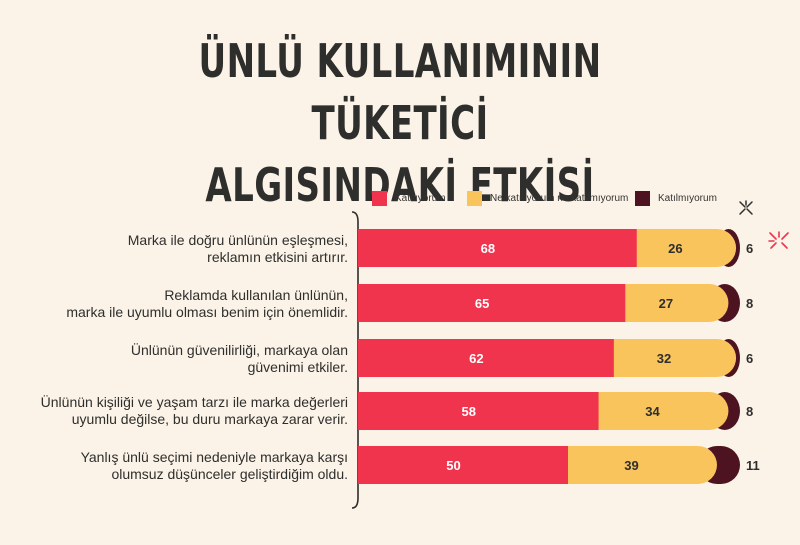 The width and height of the screenshot is (800, 545). I want to click on legend-label-agree: Katılıyorum, so click(420, 198).